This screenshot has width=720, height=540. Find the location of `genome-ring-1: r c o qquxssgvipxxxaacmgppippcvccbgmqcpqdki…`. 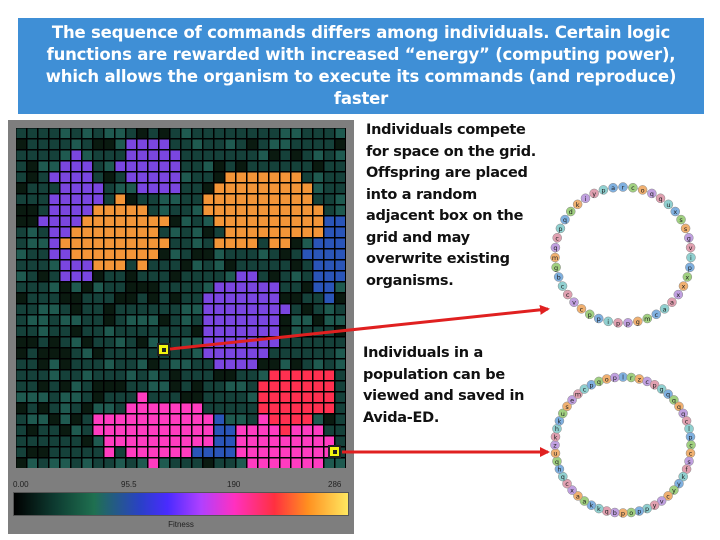

genome-ring-1: r c o qquxssgvipxxxaacmgppippcvccbgmqcpqdki… is located at coordinates (623, 255).